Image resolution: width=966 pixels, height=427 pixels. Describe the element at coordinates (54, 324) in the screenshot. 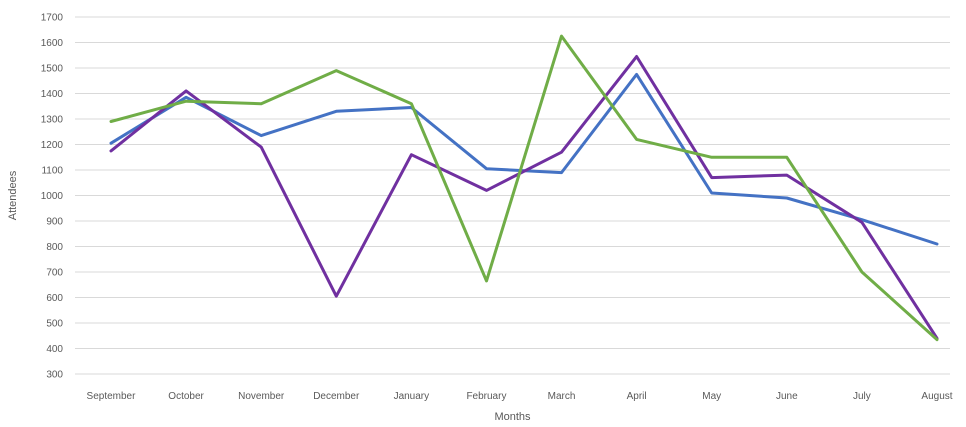

I see `y-tick-label: 500` at that location.